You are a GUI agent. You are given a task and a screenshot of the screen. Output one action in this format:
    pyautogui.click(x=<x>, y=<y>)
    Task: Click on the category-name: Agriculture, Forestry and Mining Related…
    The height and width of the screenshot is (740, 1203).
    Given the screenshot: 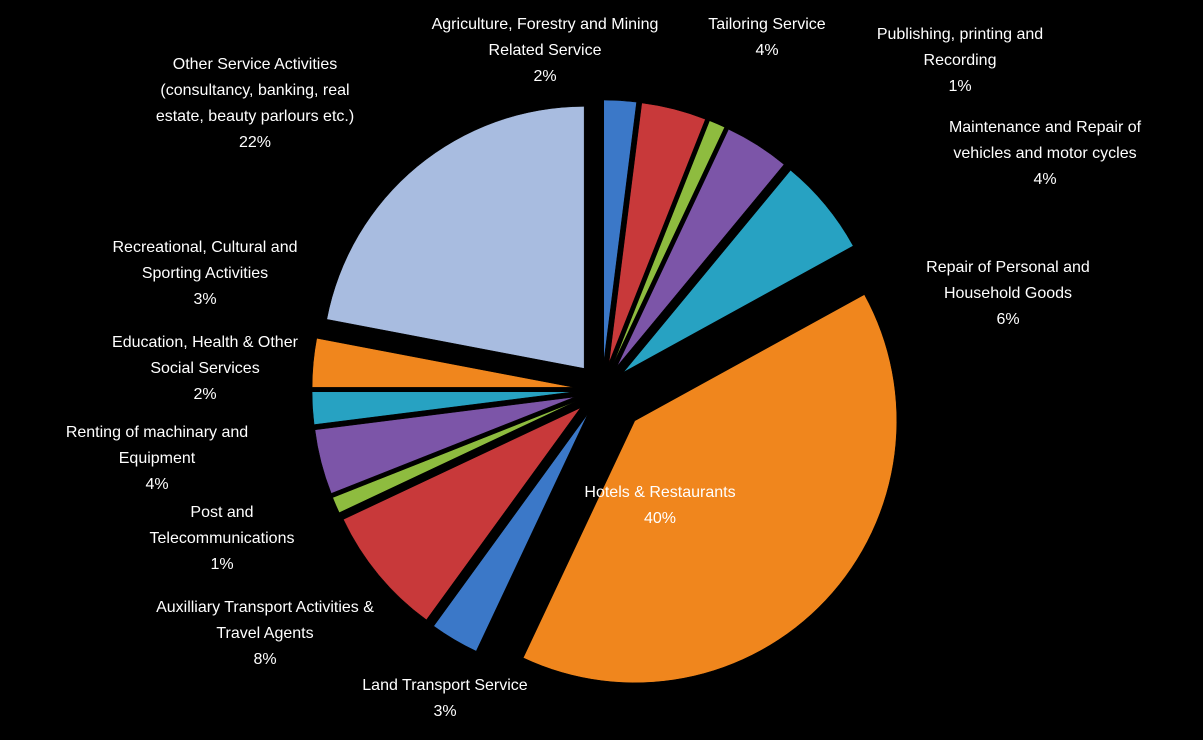 What is the action you would take?
    pyautogui.click(x=545, y=37)
    